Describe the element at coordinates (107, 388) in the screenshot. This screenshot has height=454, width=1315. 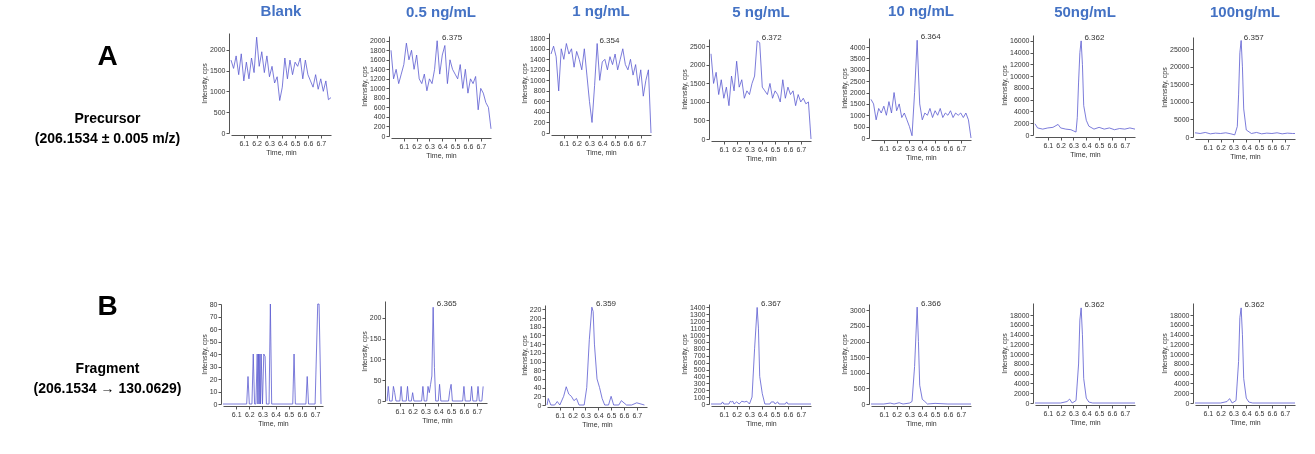
I see `text: (206.1534 → 130.0629)` at that location.